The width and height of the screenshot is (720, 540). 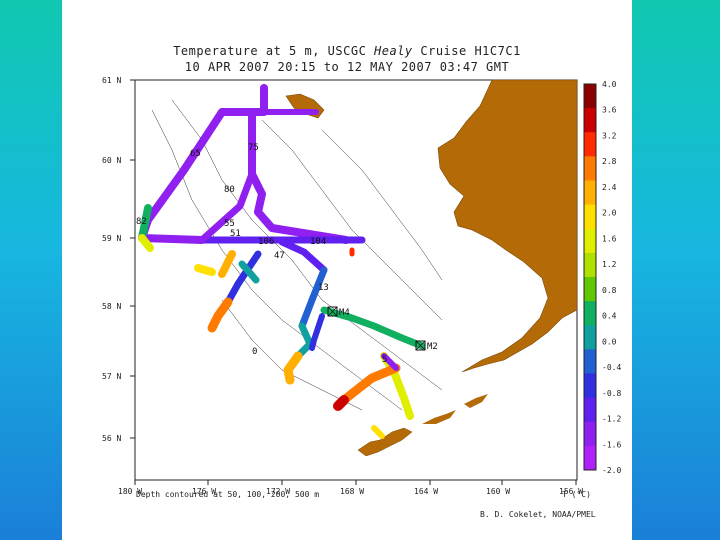 What do you see at coordinates (141, 222) in the screenshot?
I see `station-label: 82` at bounding box center [141, 222].